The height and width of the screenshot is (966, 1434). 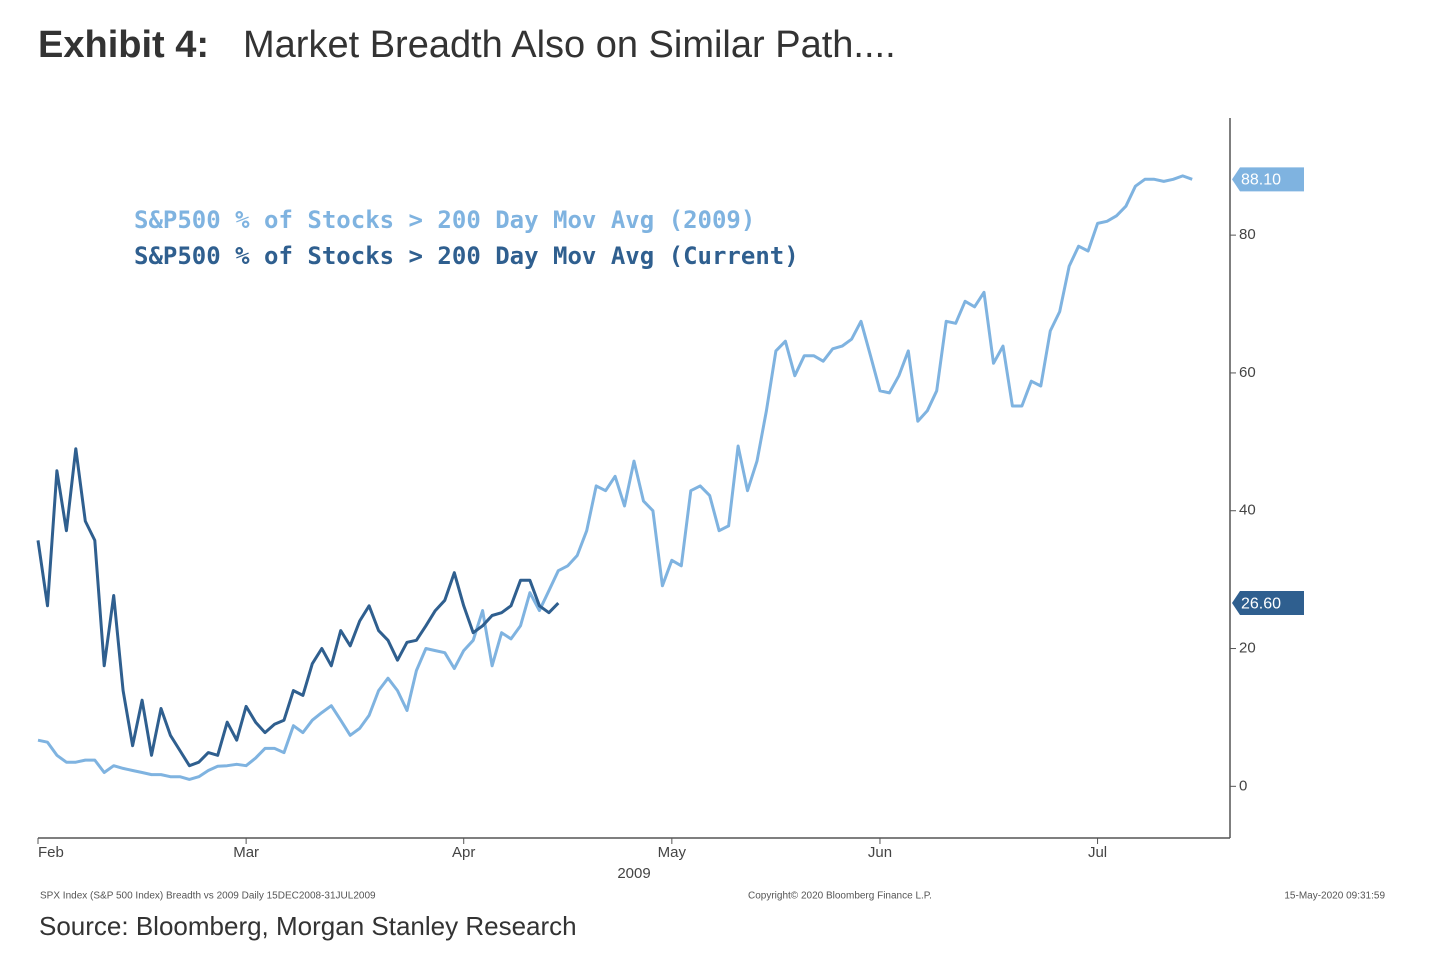 I want to click on last-value-label: 88.10, so click(x=1261, y=180).